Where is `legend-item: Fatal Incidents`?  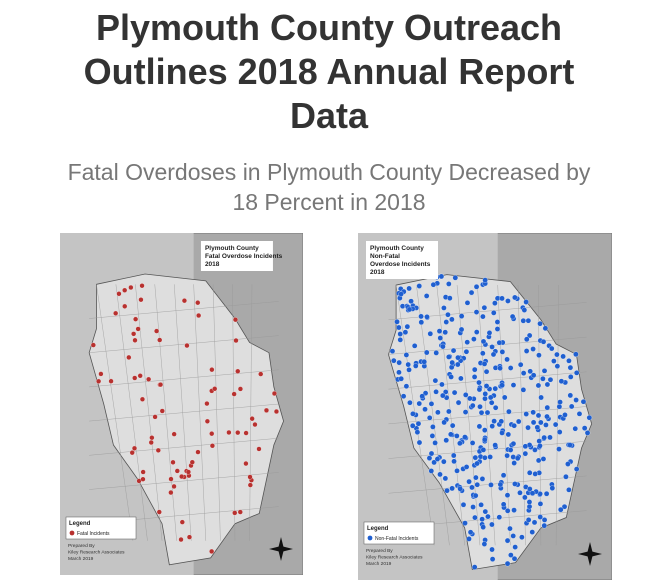
legend-item: Fatal Incidents is located at coordinates (93, 534).